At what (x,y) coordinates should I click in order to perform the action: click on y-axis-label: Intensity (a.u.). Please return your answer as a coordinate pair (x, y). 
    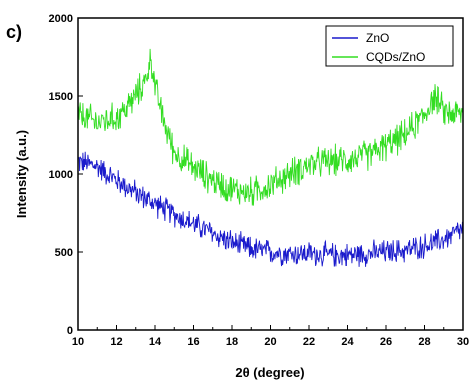
    Looking at the image, I should click on (21, 174).